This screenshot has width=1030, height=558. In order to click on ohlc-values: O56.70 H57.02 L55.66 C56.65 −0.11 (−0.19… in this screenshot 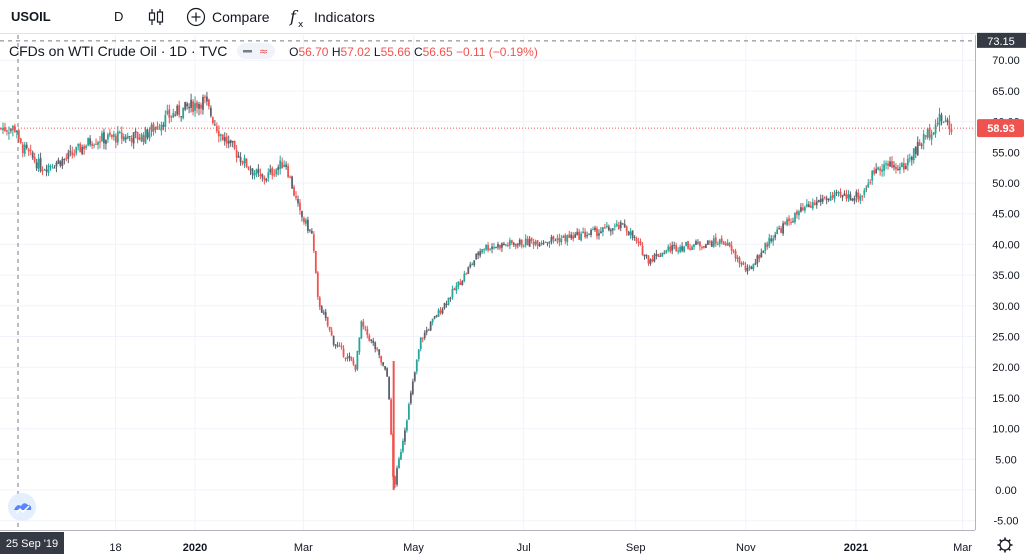, I will do `click(413, 52)`.